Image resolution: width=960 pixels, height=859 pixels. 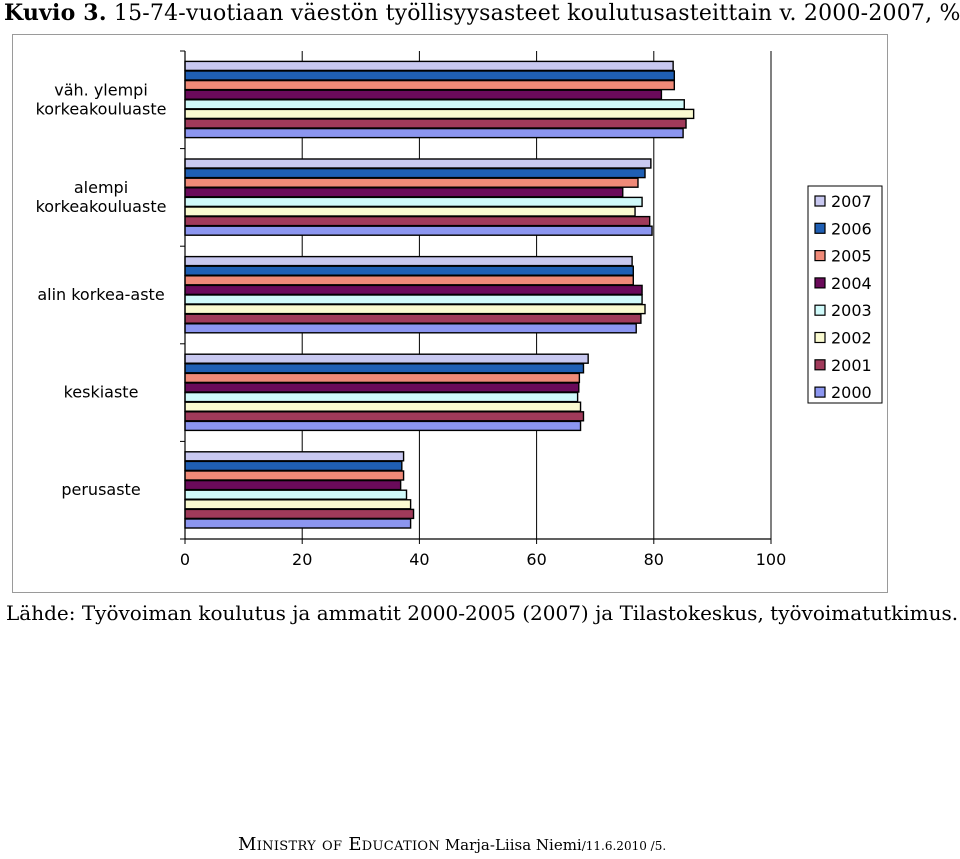 I want to click on legend-label: 2006, so click(x=851, y=228).